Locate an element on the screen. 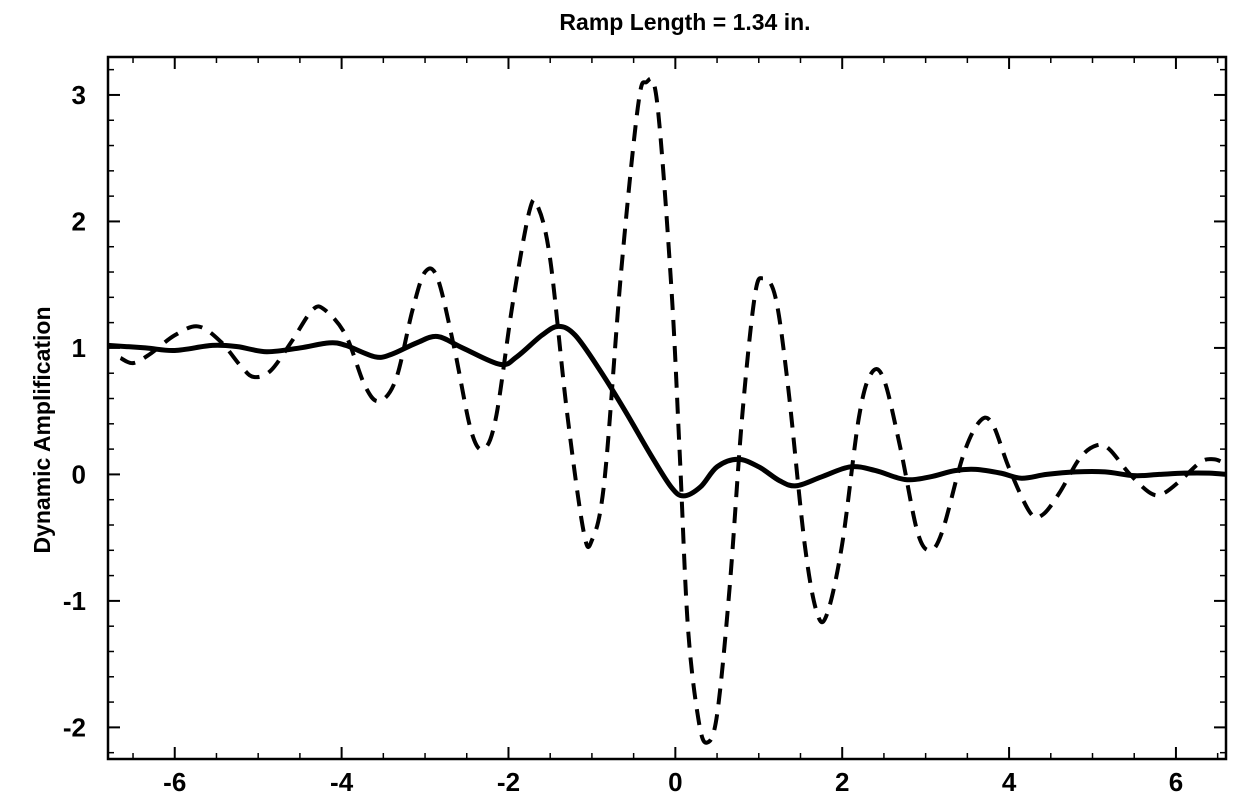 The image size is (1237, 800). y-tick-label: -1 is located at coordinates (74, 601).